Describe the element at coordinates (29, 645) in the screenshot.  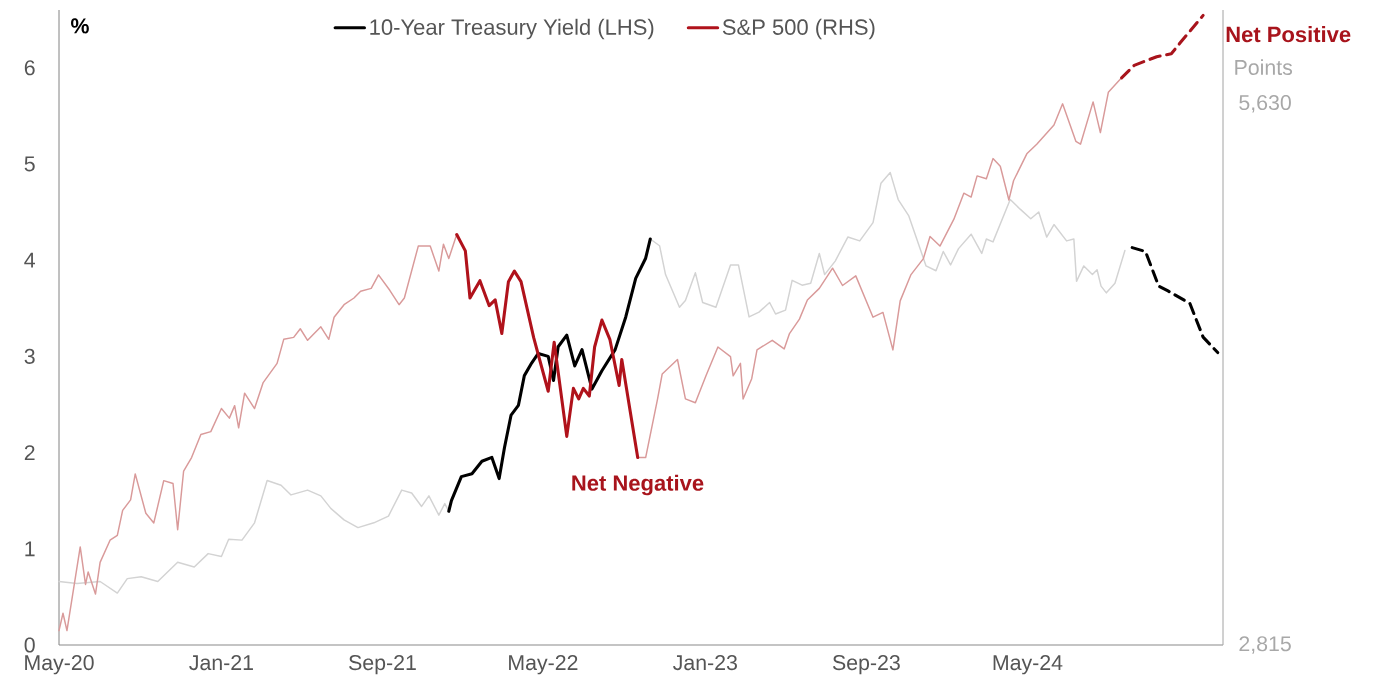
I see `y-tick-label: 0` at that location.